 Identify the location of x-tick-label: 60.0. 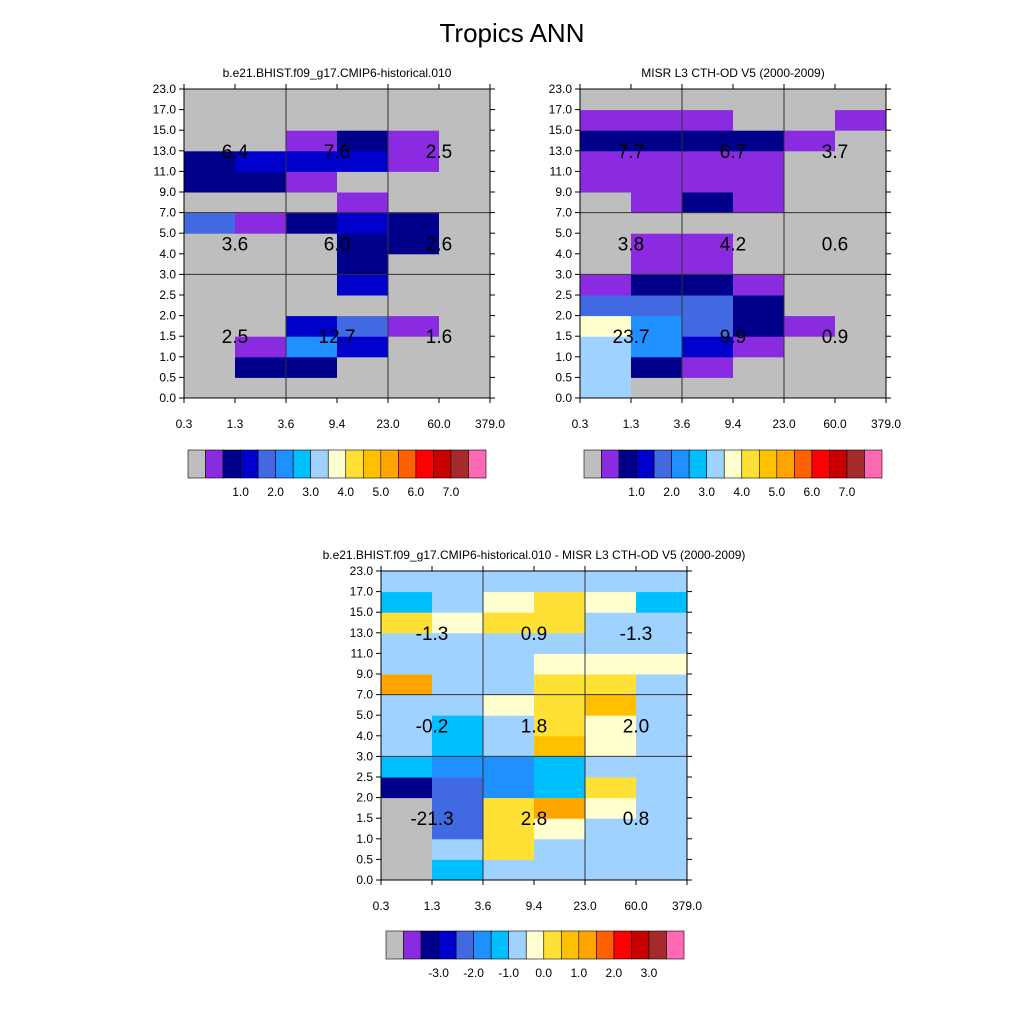
(439, 424).